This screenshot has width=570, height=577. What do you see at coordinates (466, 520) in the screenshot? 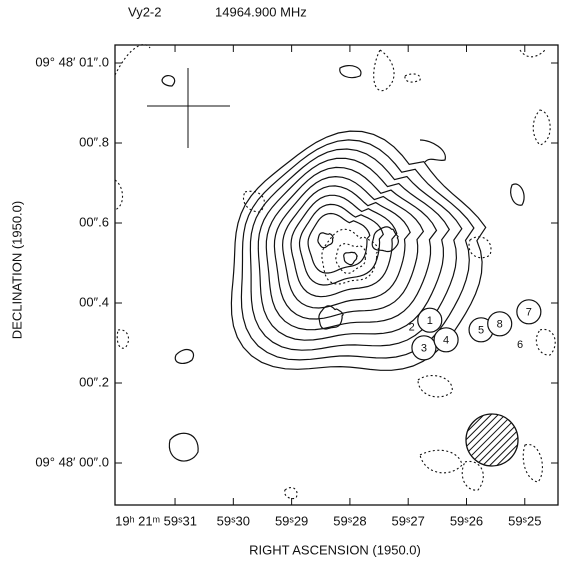
I see `x-tick-label: 59ˢ26` at bounding box center [466, 520].